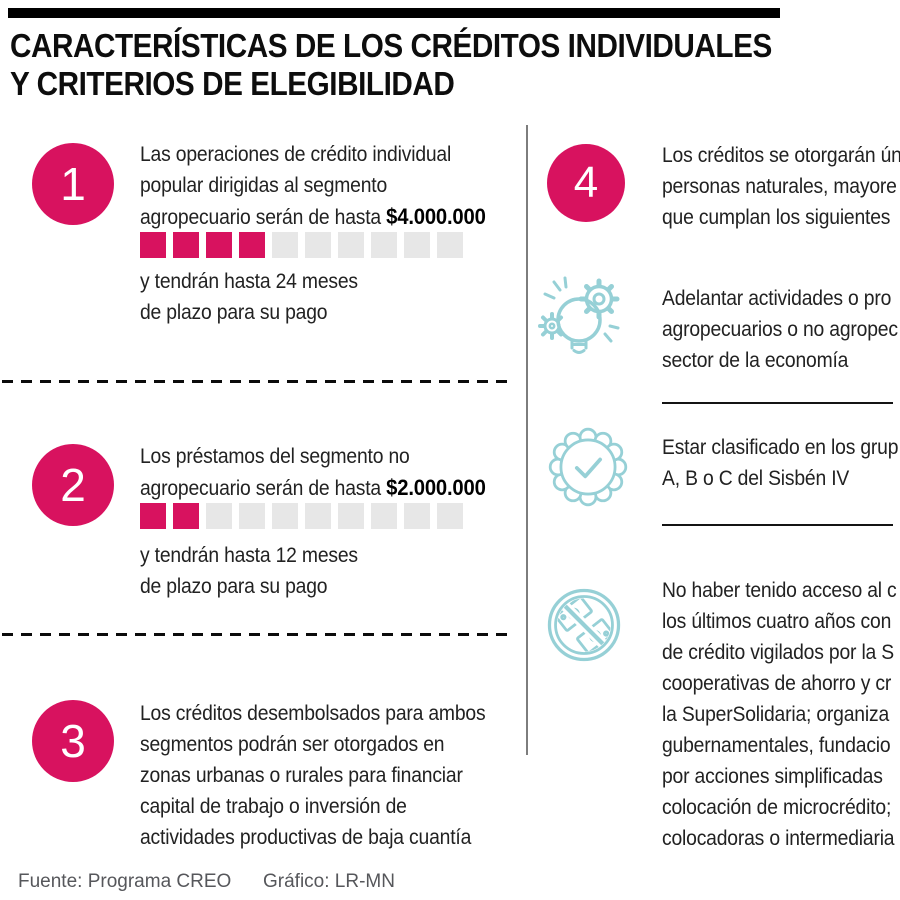  Describe the element at coordinates (755, 360) in the screenshot. I see `text-line: sector de la economía` at that location.